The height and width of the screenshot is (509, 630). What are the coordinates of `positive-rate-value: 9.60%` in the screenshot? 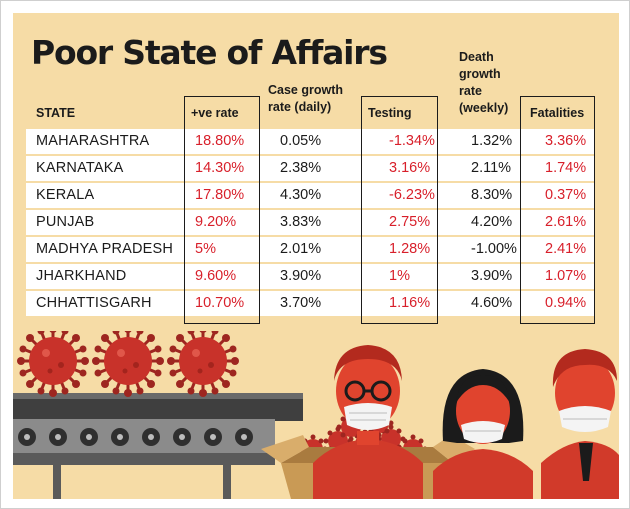 It's located at (216, 276).